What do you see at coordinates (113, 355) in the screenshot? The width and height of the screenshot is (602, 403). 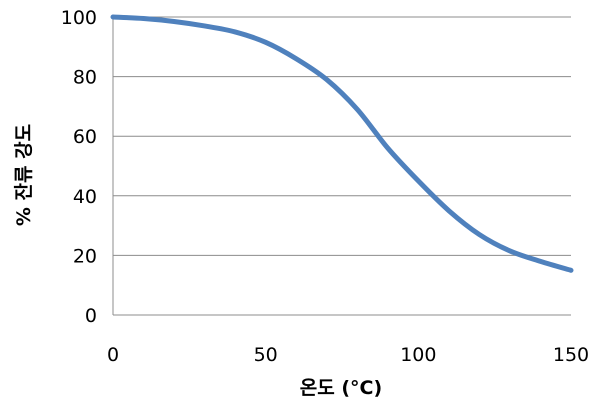 I see `x-tick-label: 0` at bounding box center [113, 355].